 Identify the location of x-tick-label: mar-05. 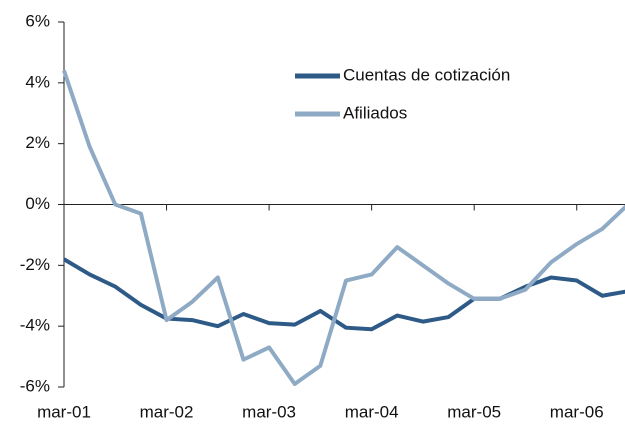
(474, 411).